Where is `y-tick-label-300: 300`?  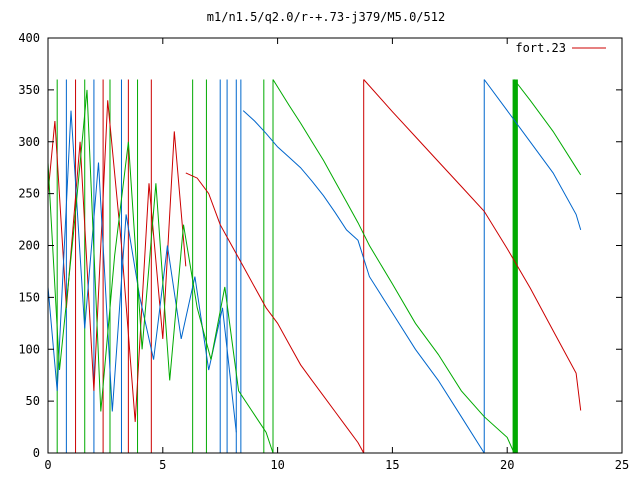 y-tick-label-300: 300 is located at coordinates (29, 142).